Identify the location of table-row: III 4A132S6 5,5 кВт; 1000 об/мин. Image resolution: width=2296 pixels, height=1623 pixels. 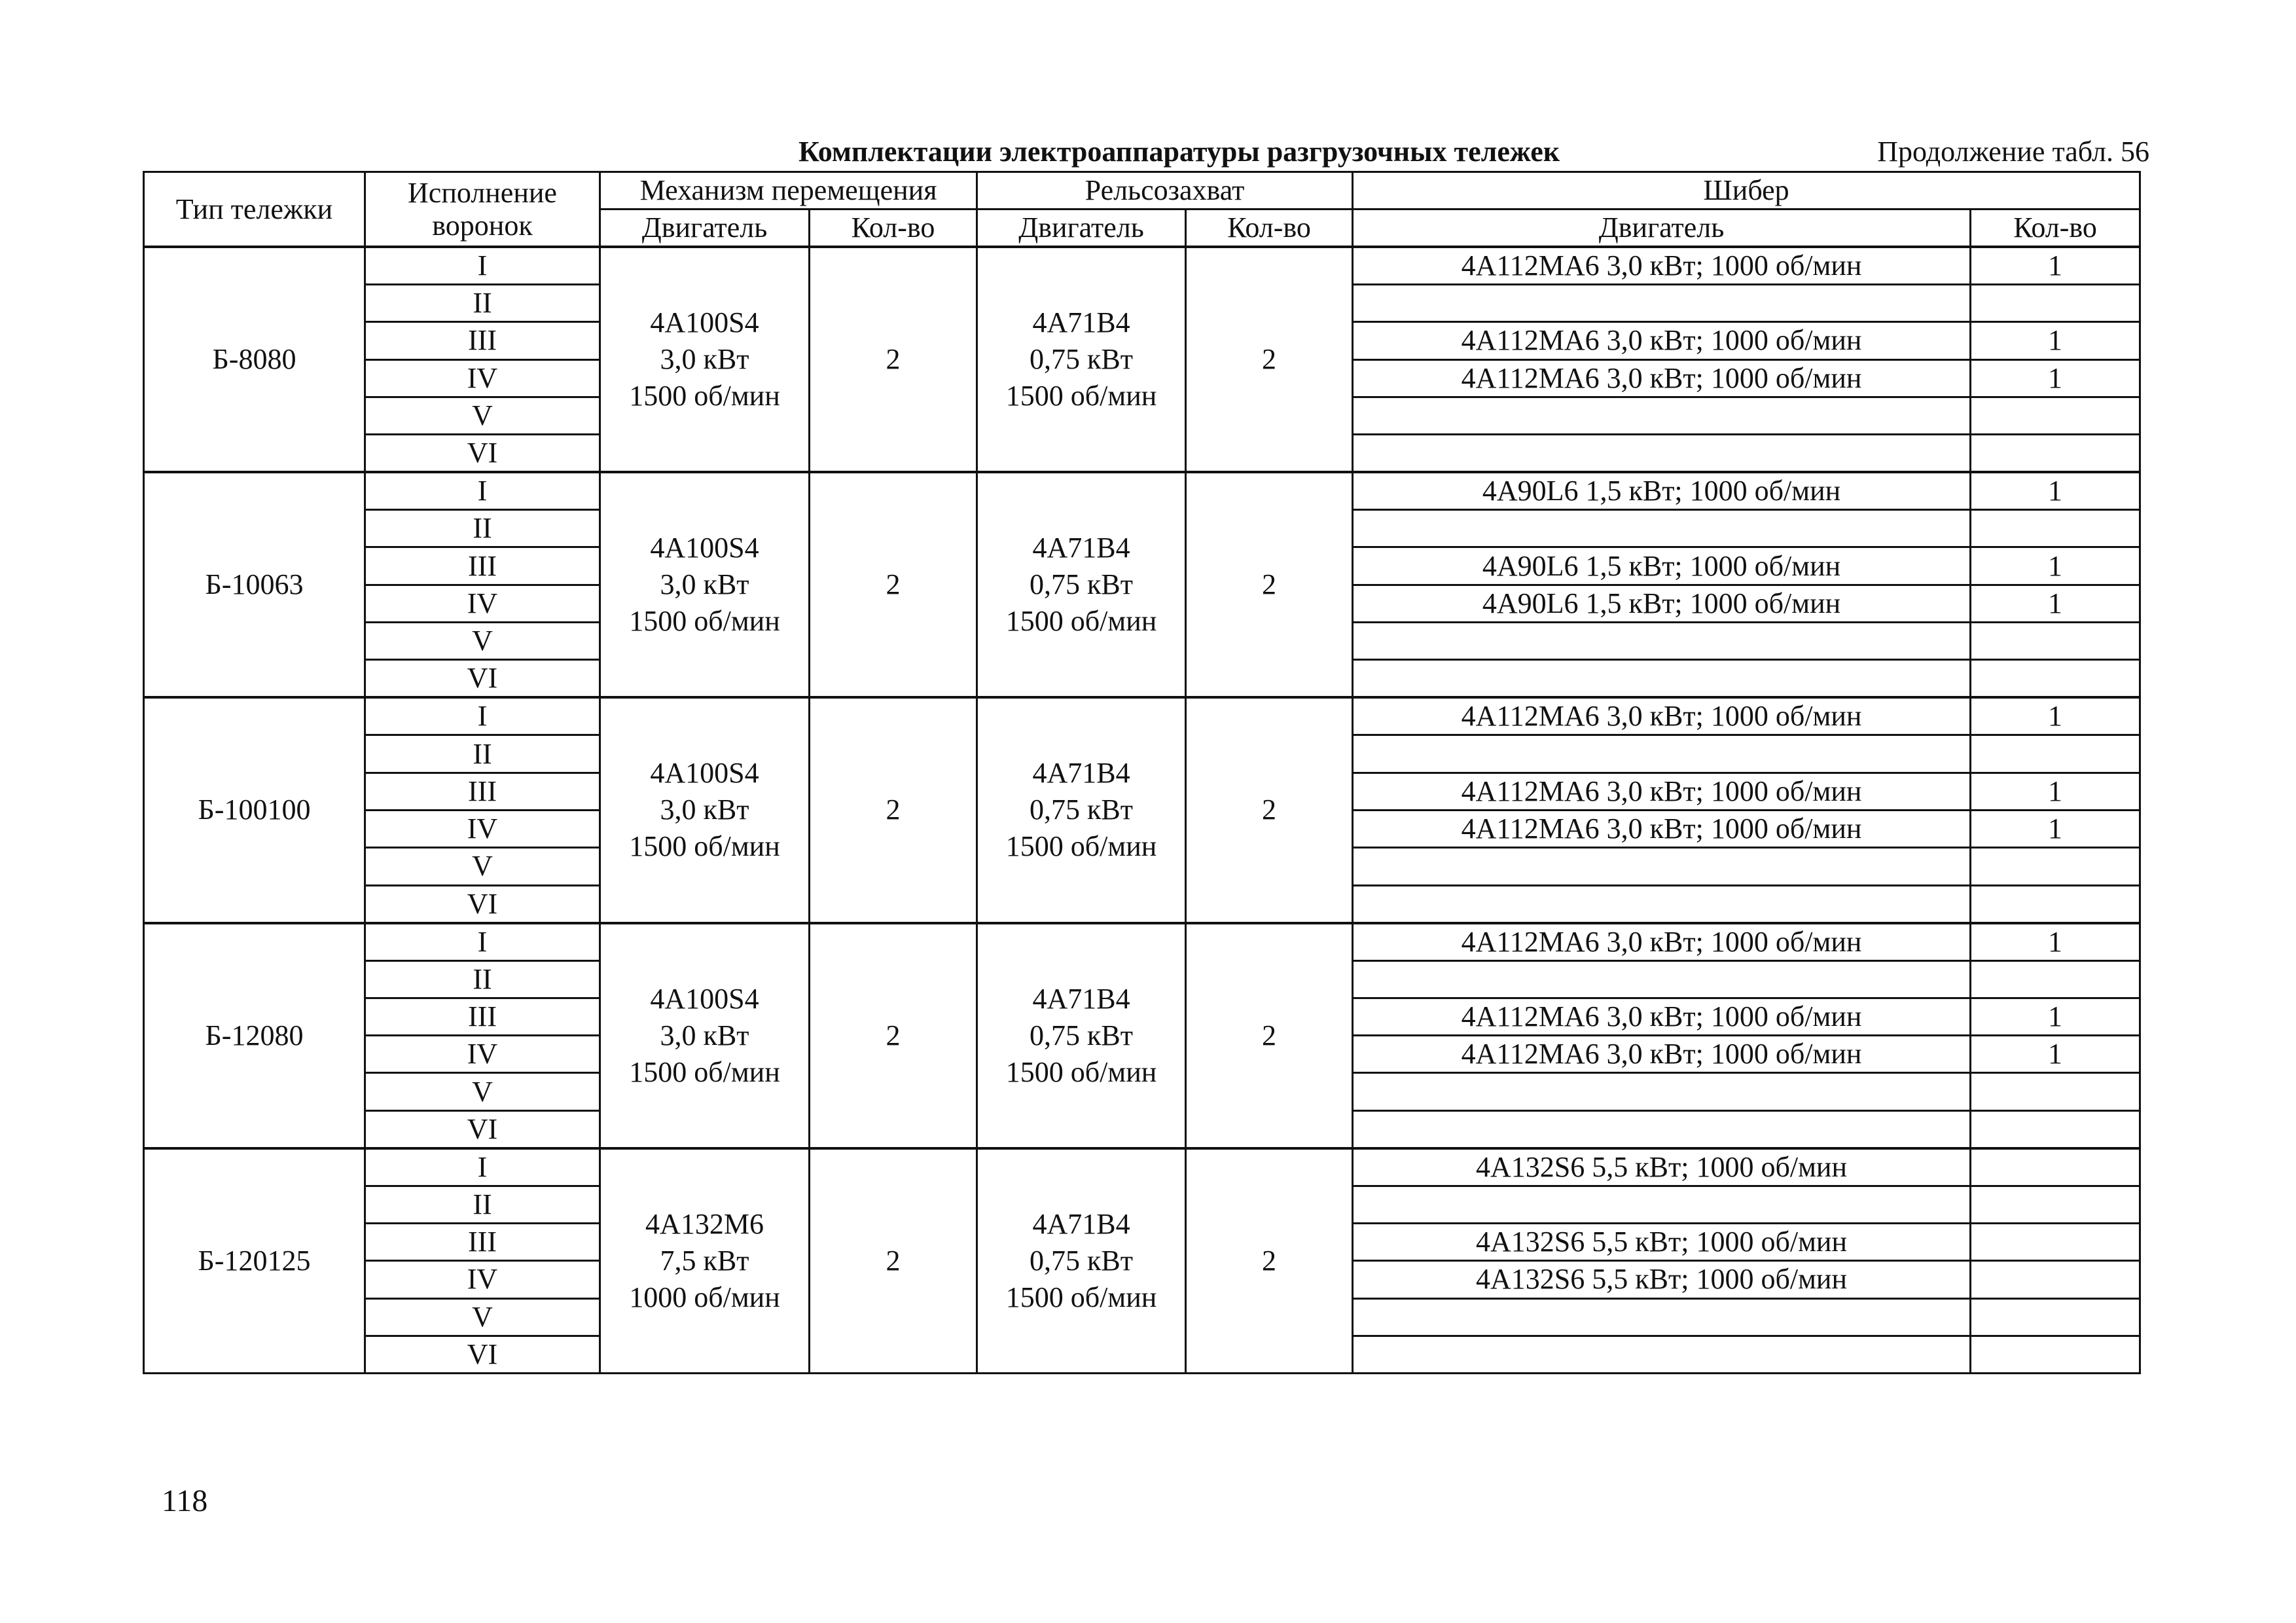
(1143, 1242).